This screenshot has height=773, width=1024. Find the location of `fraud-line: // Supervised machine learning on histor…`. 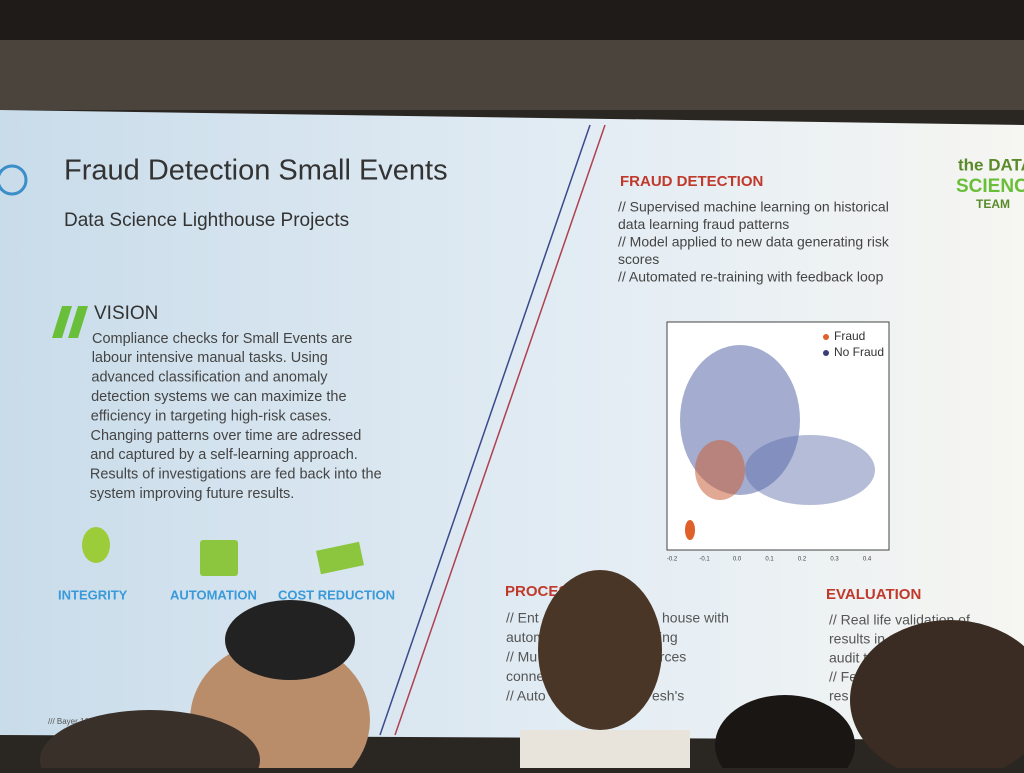

fraud-line: // Supervised machine learning on histor… is located at coordinates (753, 207).